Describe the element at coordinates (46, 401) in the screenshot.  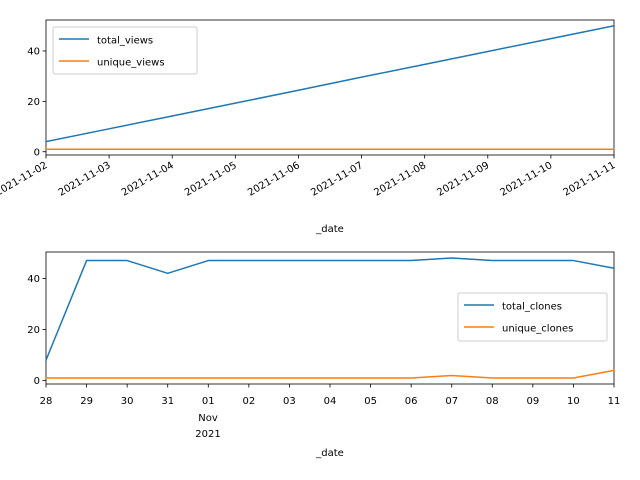
I see `x-tick-label: 28` at that location.